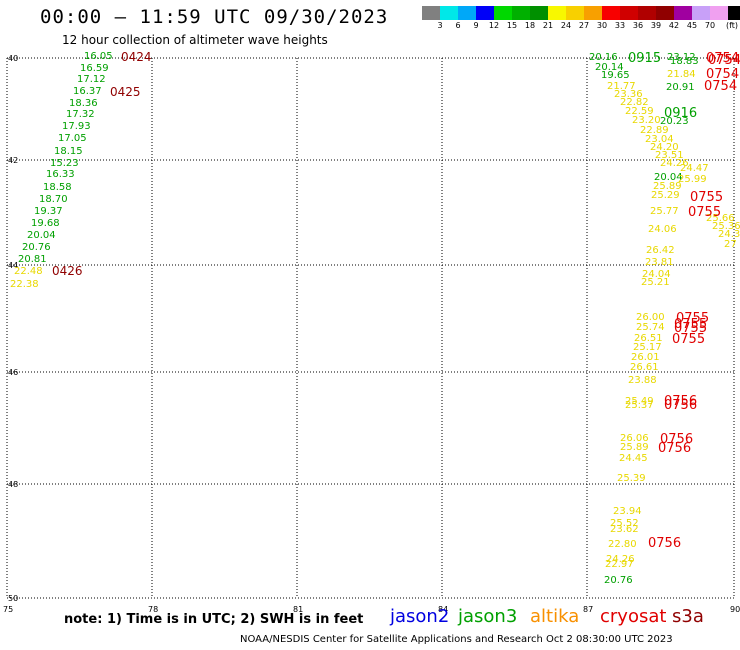  Describe the element at coordinates (664, 147) in the screenshot. I see `wave-height-value: 24.20` at that location.